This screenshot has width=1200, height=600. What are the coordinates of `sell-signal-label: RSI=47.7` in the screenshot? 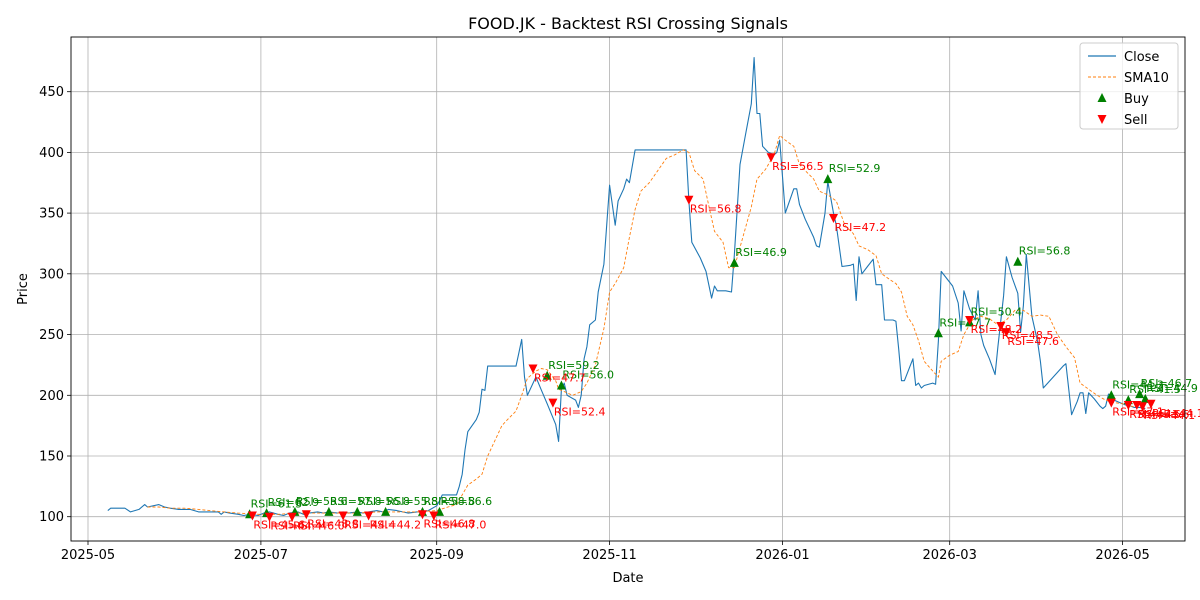 It's located at (560, 378).